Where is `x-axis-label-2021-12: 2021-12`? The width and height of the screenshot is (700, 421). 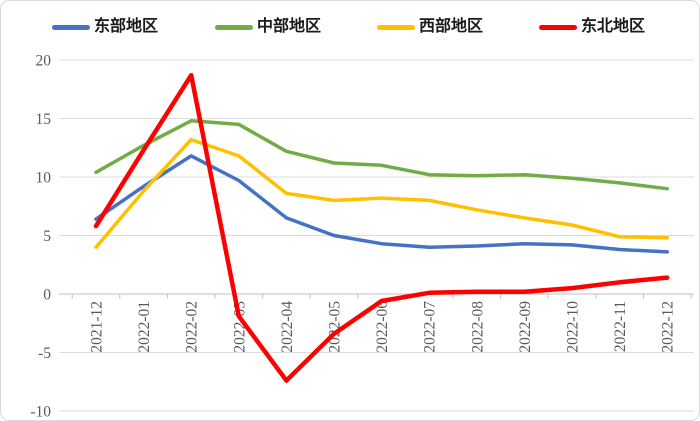
x-axis-label-2021-12: 2021-12 is located at coordinates (97, 327).